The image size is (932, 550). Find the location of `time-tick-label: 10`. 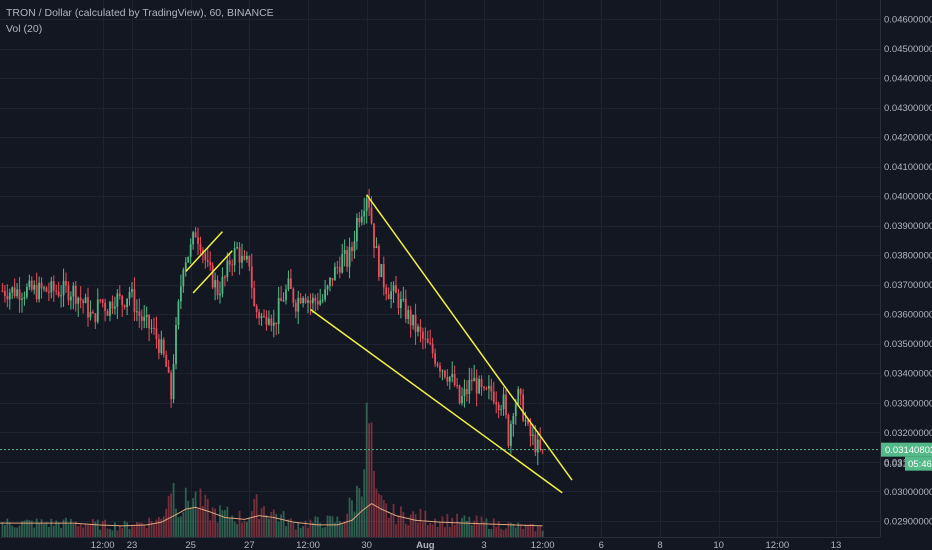

time-tick-label: 10 is located at coordinates (718, 545).